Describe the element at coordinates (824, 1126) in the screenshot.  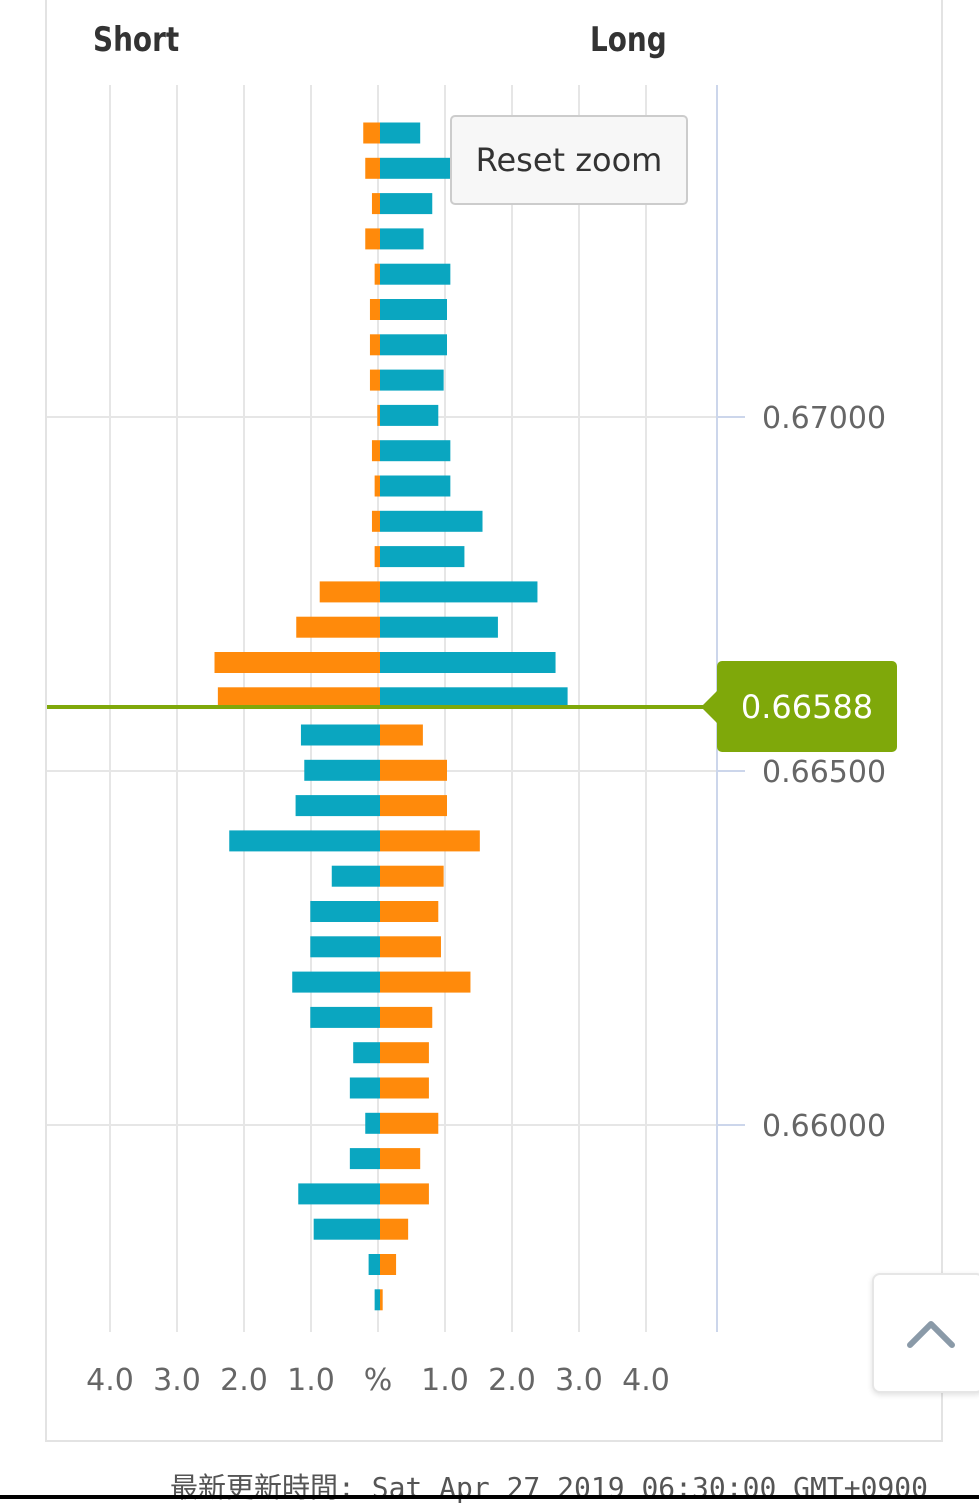
I see `y-tick-label: 0.66000` at that location.